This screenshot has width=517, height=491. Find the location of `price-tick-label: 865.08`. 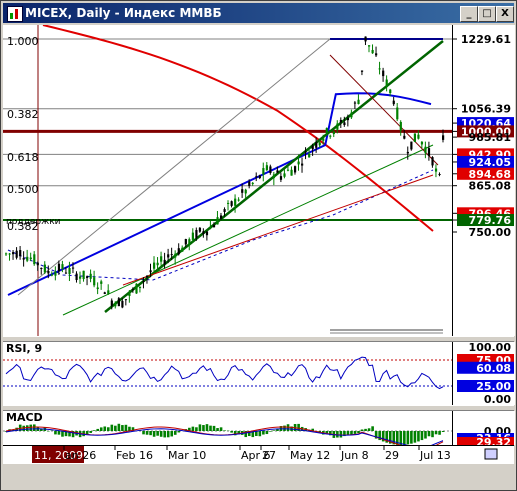

price-tick-label: 865.08 is located at coordinates (490, 186).